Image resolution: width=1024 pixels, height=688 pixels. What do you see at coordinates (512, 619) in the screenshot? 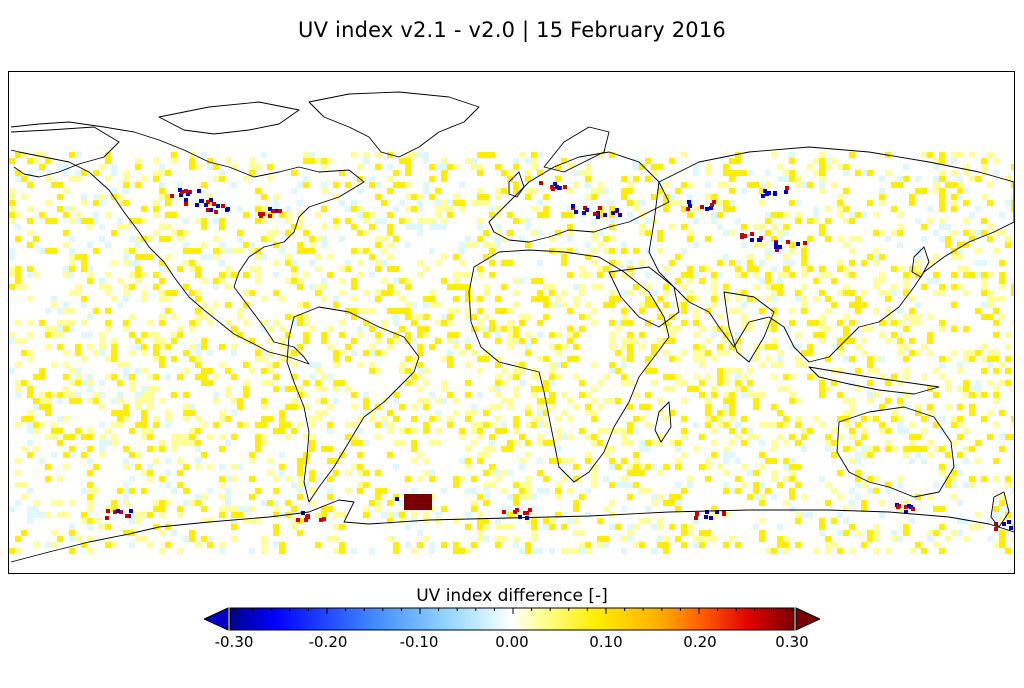
I see `colorbar-gradient` at bounding box center [512, 619].